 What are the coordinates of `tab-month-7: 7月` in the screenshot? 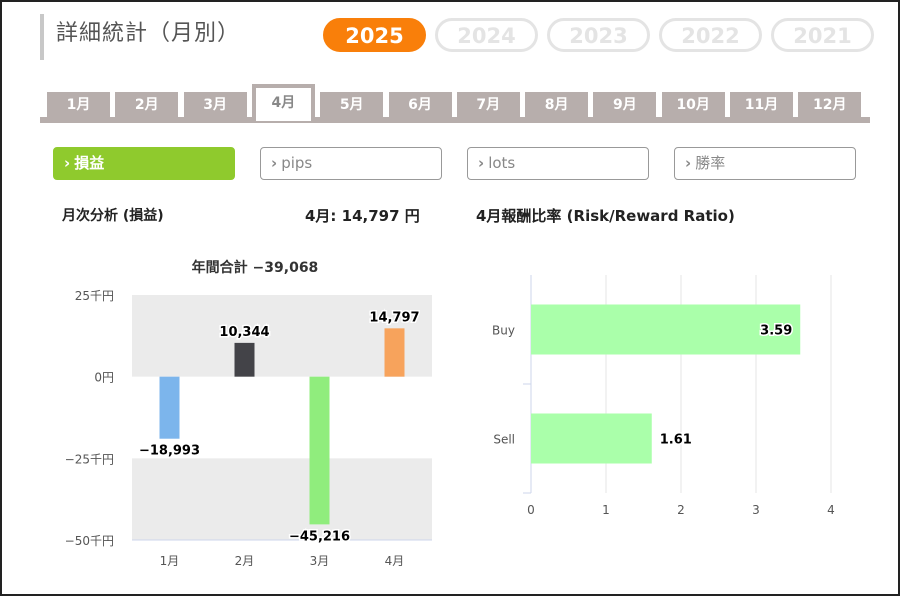 It's located at (488, 105).